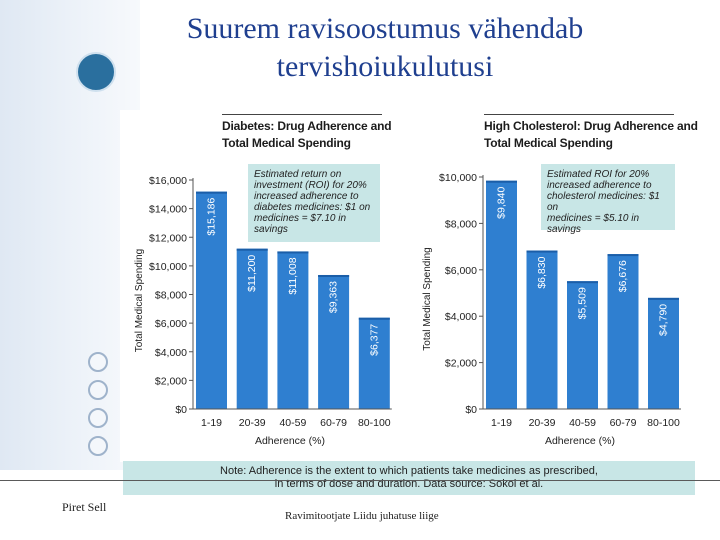 The height and width of the screenshot is (540, 720). What do you see at coordinates (298, 174) in the screenshot?
I see `annotation-line: Estimated return on` at bounding box center [298, 174].